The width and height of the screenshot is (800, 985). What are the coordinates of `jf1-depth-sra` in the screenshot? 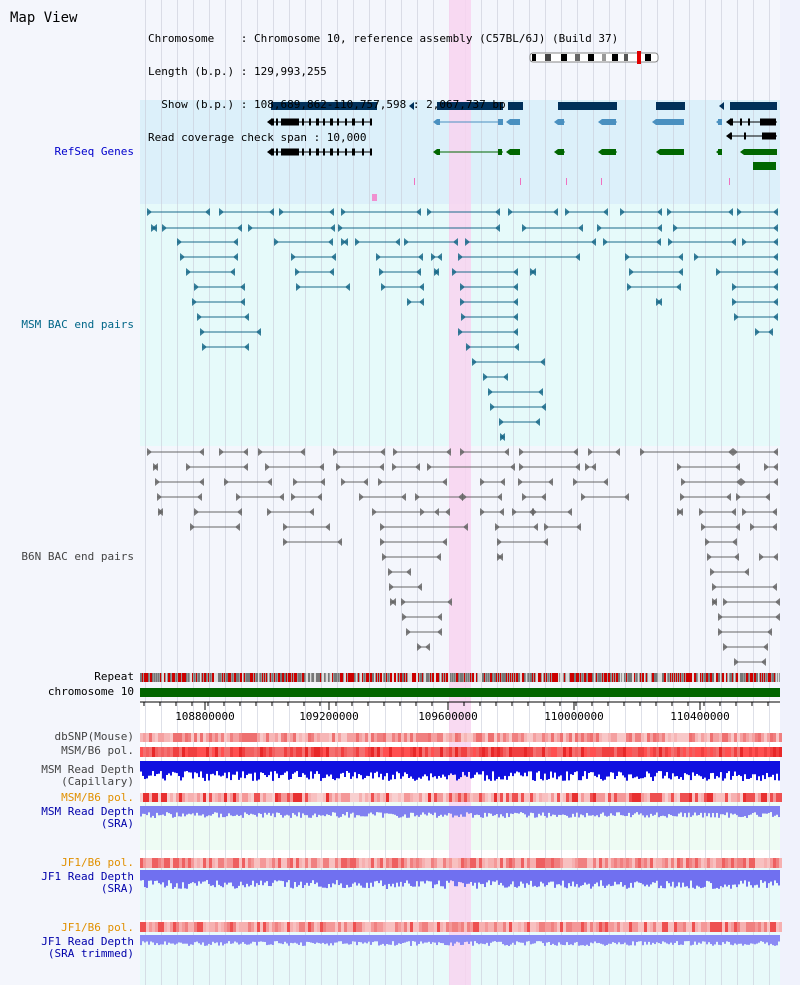 It's located at (460, 879).